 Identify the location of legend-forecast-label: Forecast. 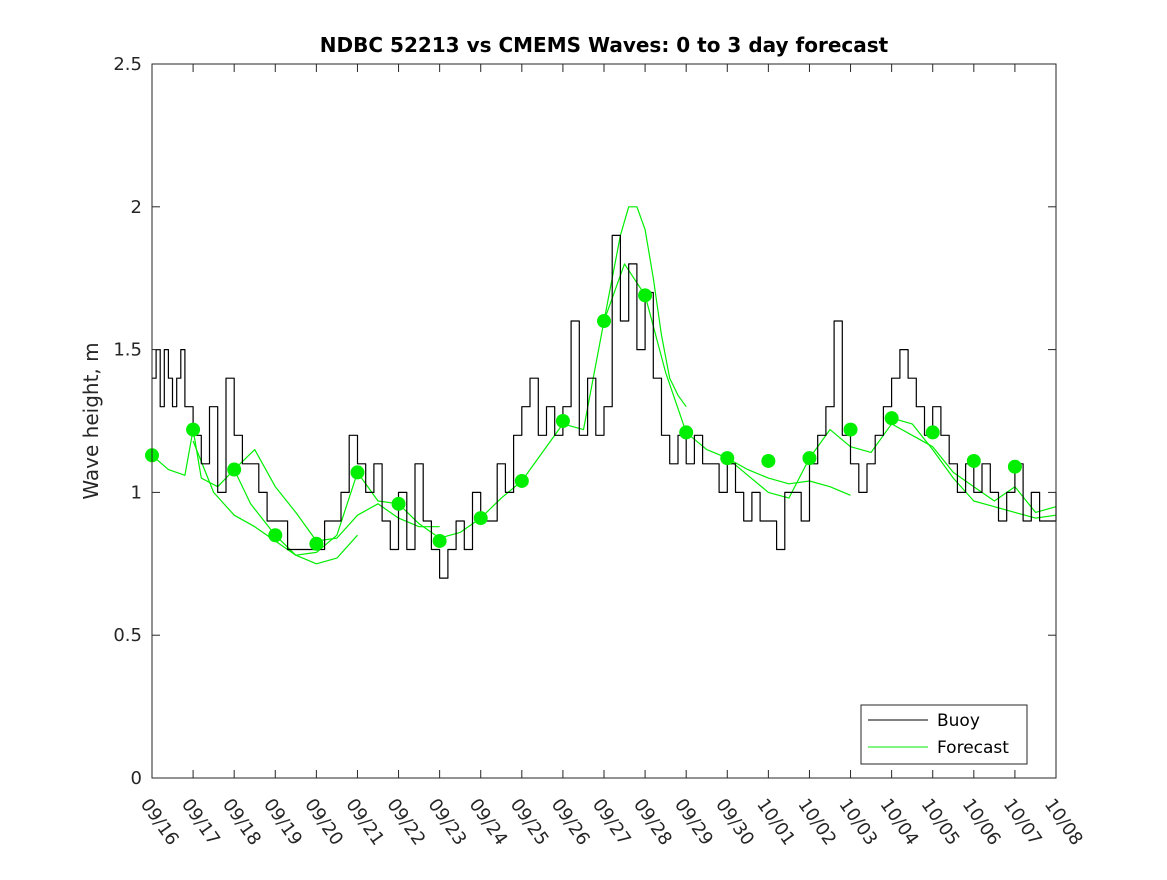
(973, 748).